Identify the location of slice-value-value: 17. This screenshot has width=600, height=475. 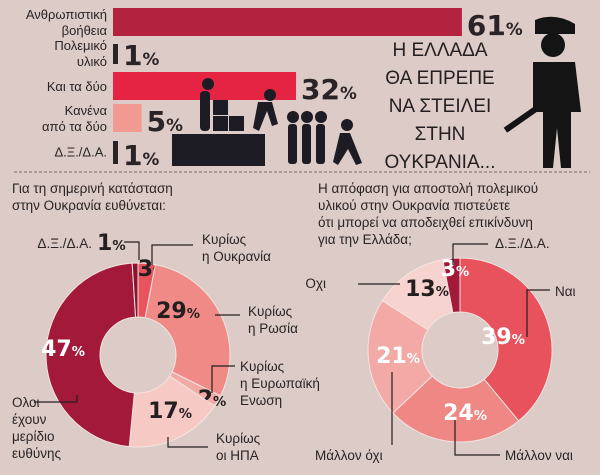
(163, 411).